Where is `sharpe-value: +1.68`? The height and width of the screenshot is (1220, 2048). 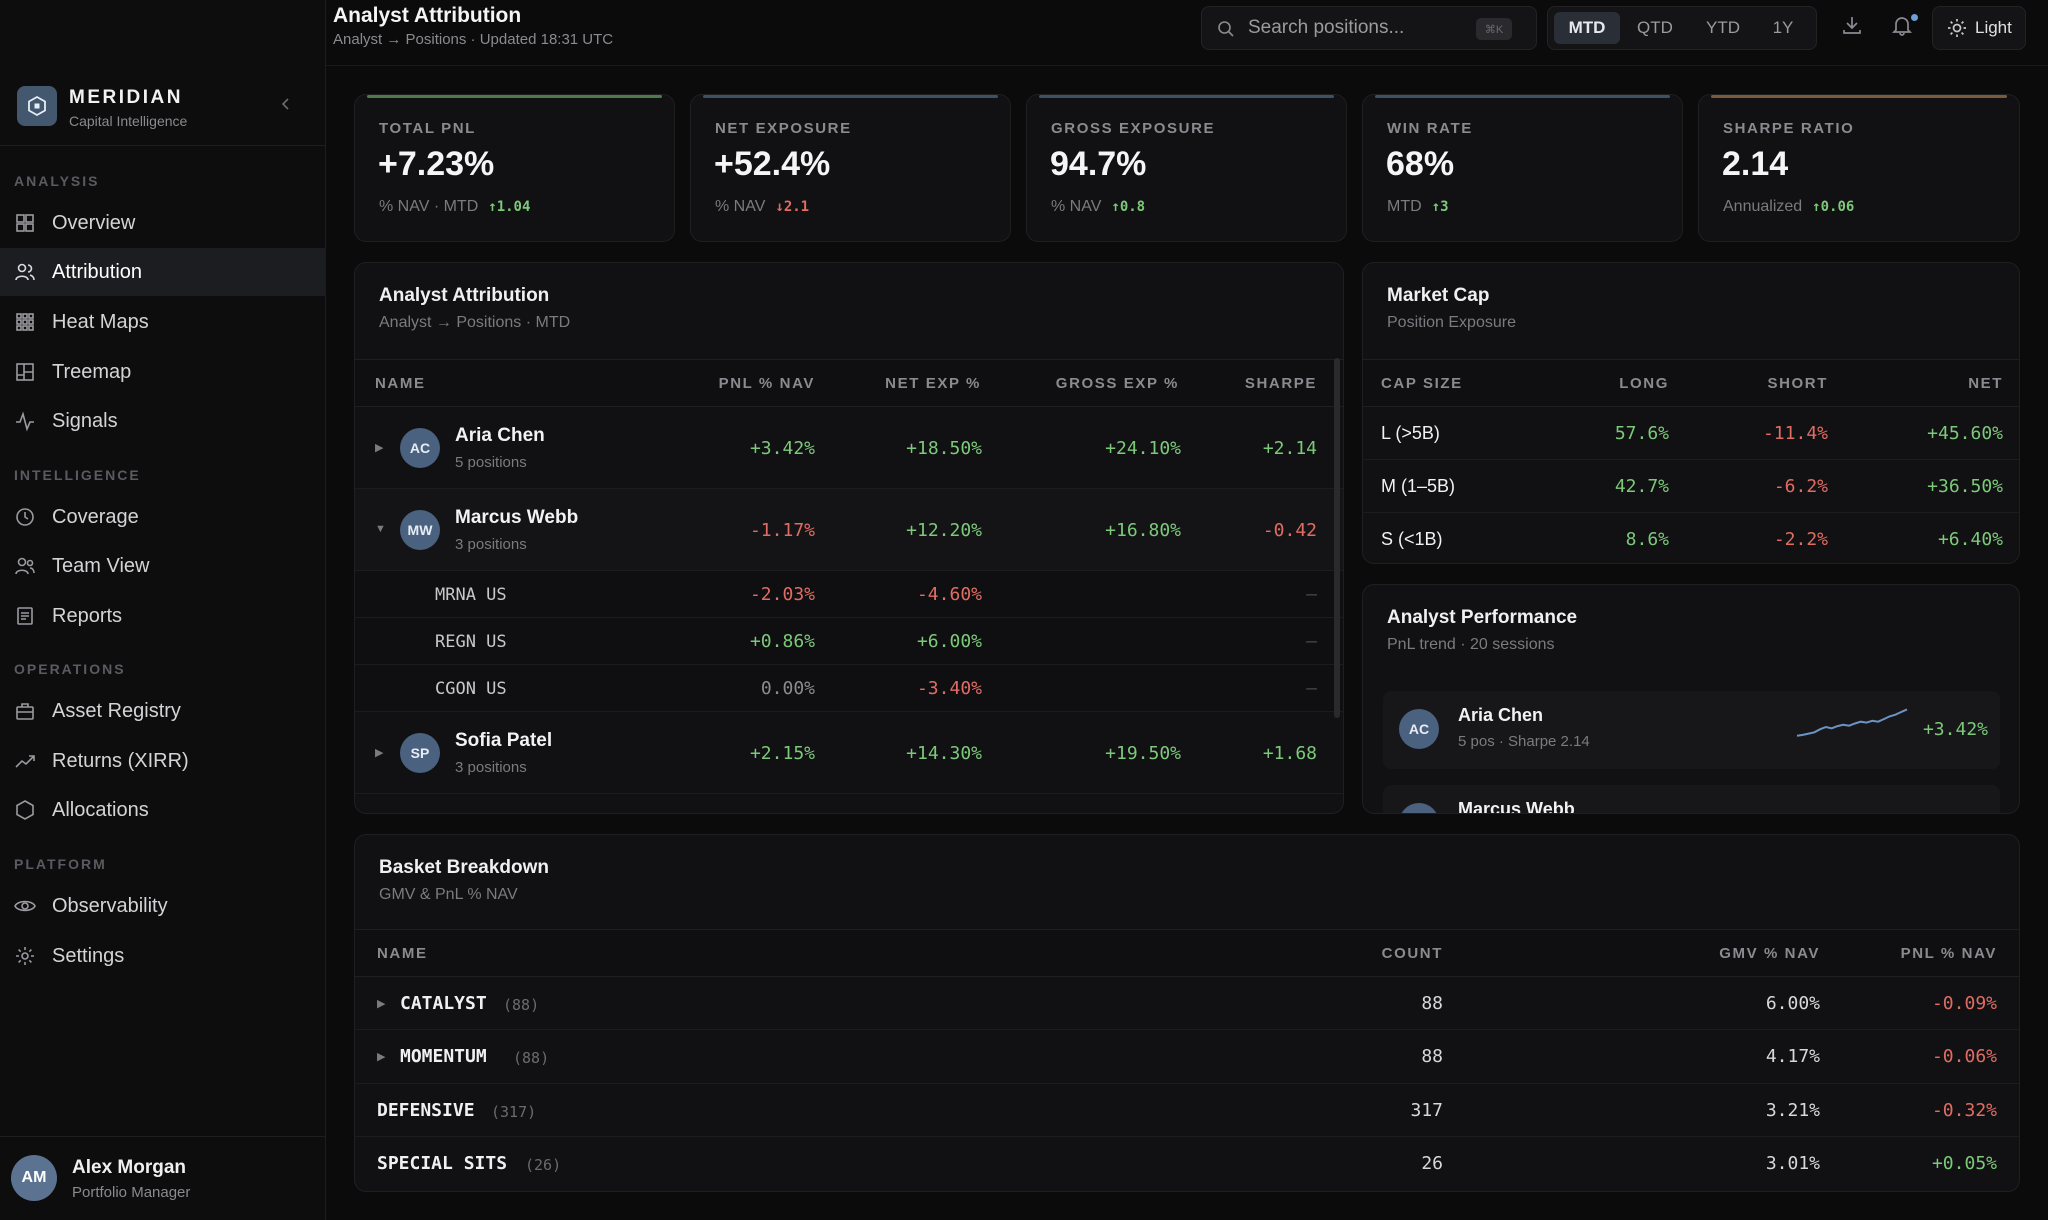
sharpe-value: +1.68 is located at coordinates (1289, 753).